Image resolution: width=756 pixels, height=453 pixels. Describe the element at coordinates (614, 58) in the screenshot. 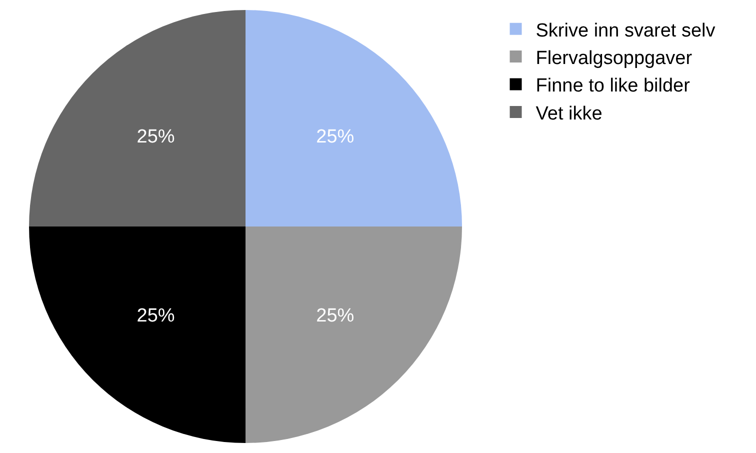

I see `legend-label: Flervalgsoppgaver` at that location.